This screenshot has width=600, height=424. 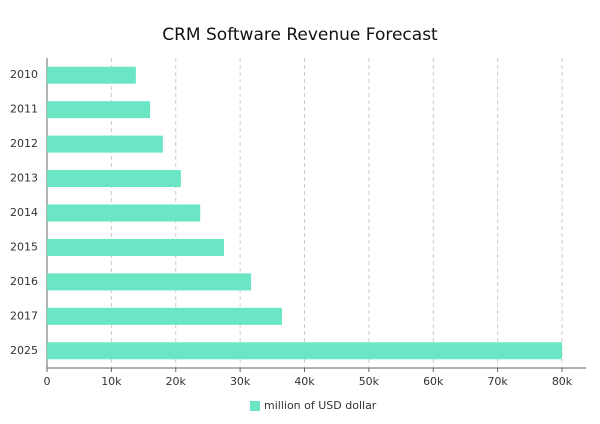 What do you see at coordinates (24, 143) in the screenshot?
I see `y-tick-label: 2012` at bounding box center [24, 143].